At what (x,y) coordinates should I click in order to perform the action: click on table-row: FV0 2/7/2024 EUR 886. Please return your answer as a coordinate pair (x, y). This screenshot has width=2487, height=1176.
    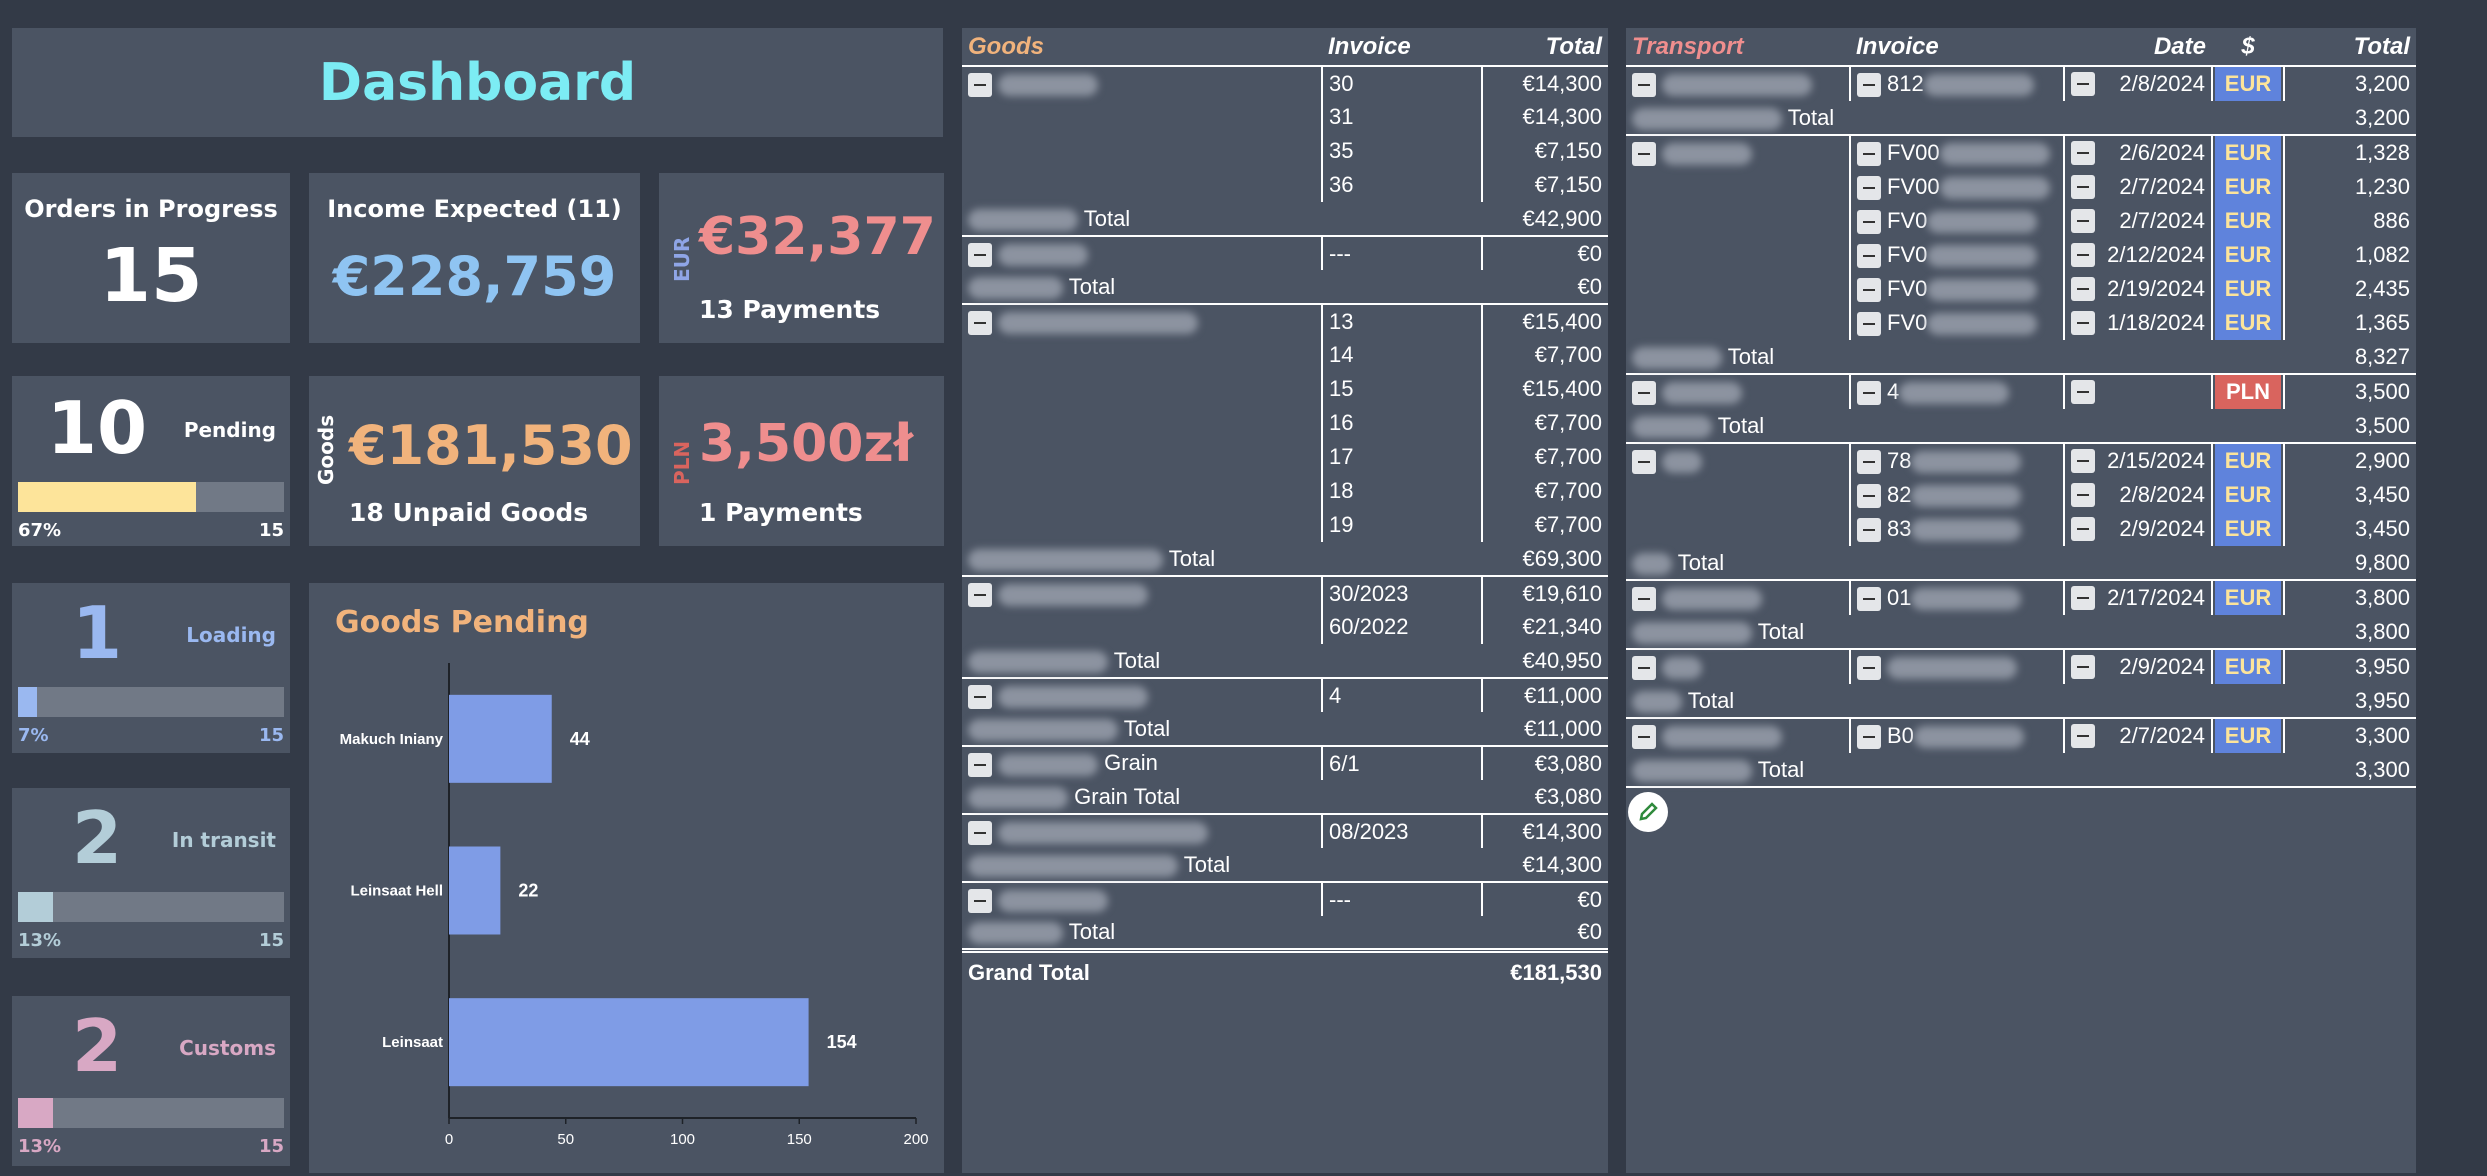
    Looking at the image, I should click on (2021, 221).